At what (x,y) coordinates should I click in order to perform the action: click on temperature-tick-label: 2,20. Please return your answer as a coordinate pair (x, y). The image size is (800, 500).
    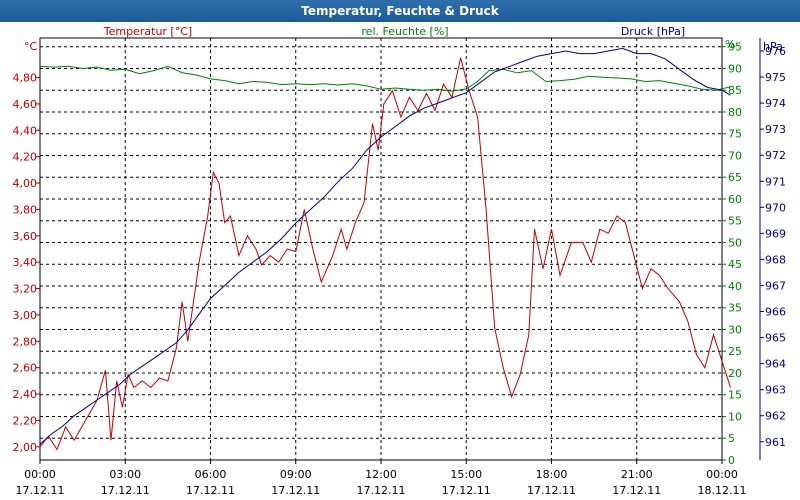
    Looking at the image, I should click on (25, 420).